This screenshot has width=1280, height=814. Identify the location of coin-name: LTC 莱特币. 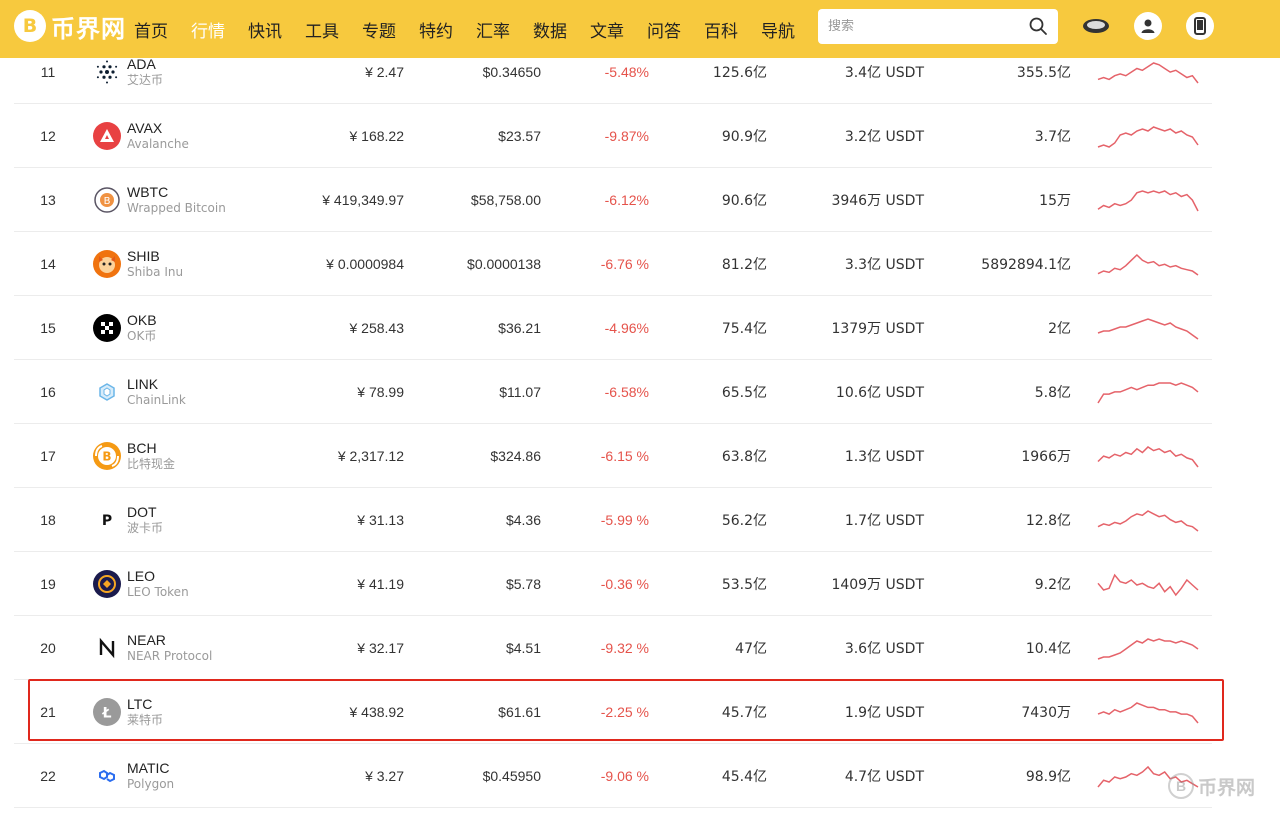
(202, 712).